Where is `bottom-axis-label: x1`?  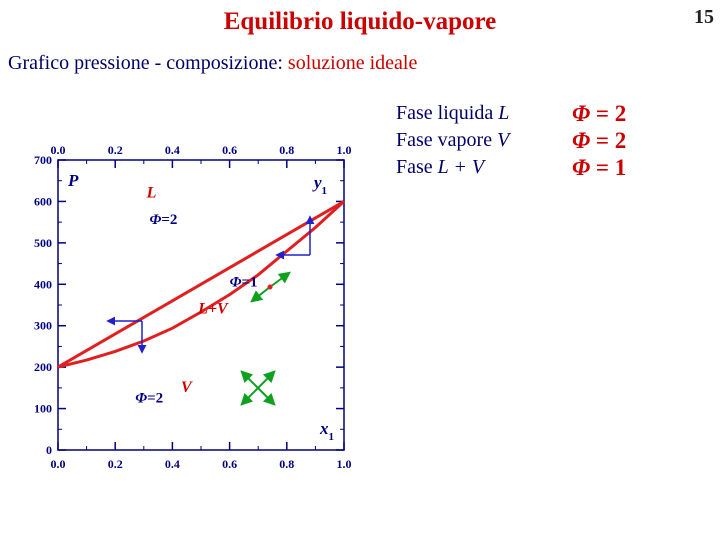 bottom-axis-label: x1 is located at coordinates (326, 431).